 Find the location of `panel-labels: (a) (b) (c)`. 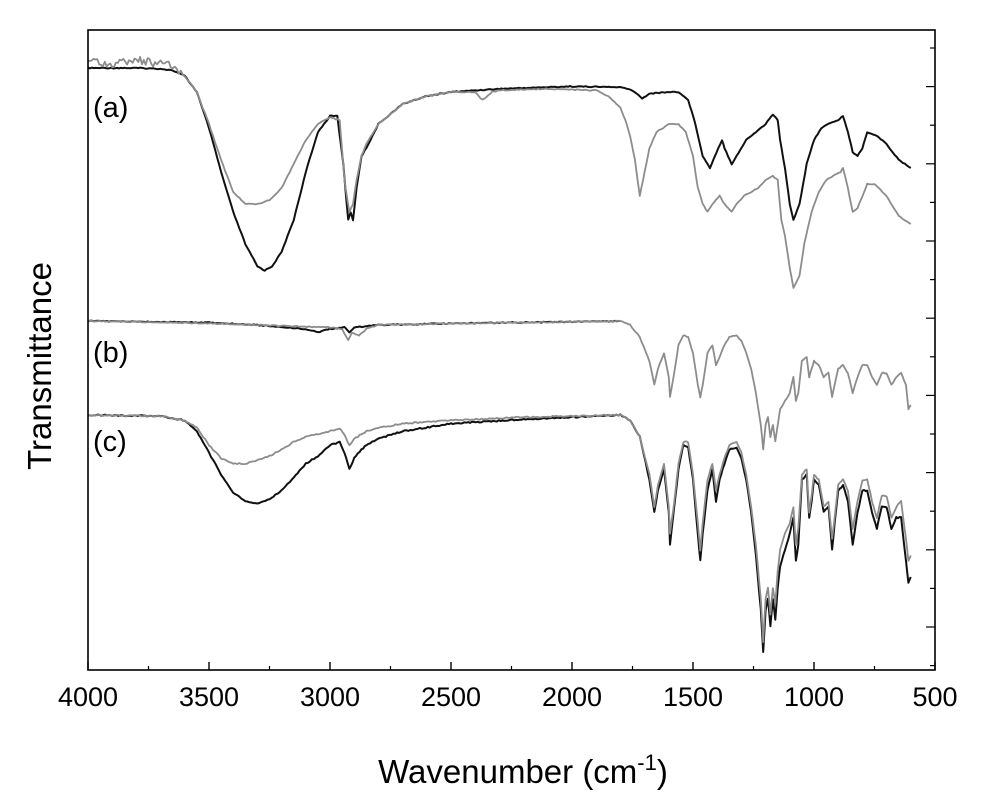

panel-labels: (a) (b) (c) is located at coordinates (110, 275).